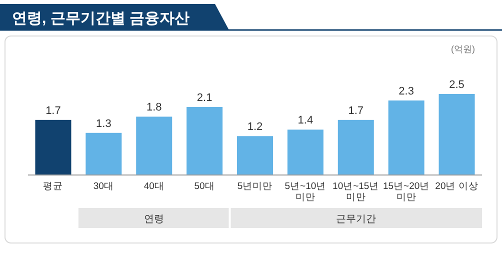 This screenshot has height=273, width=502. What do you see at coordinates (306, 120) in the screenshot?
I see `data-label: 1.4` at bounding box center [306, 120].